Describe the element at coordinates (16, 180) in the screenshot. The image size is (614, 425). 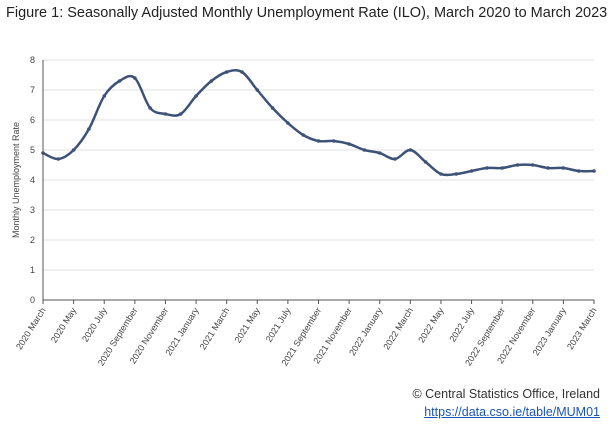
I see `y-axis-label: Monthly Unemployment Rate` at that location.